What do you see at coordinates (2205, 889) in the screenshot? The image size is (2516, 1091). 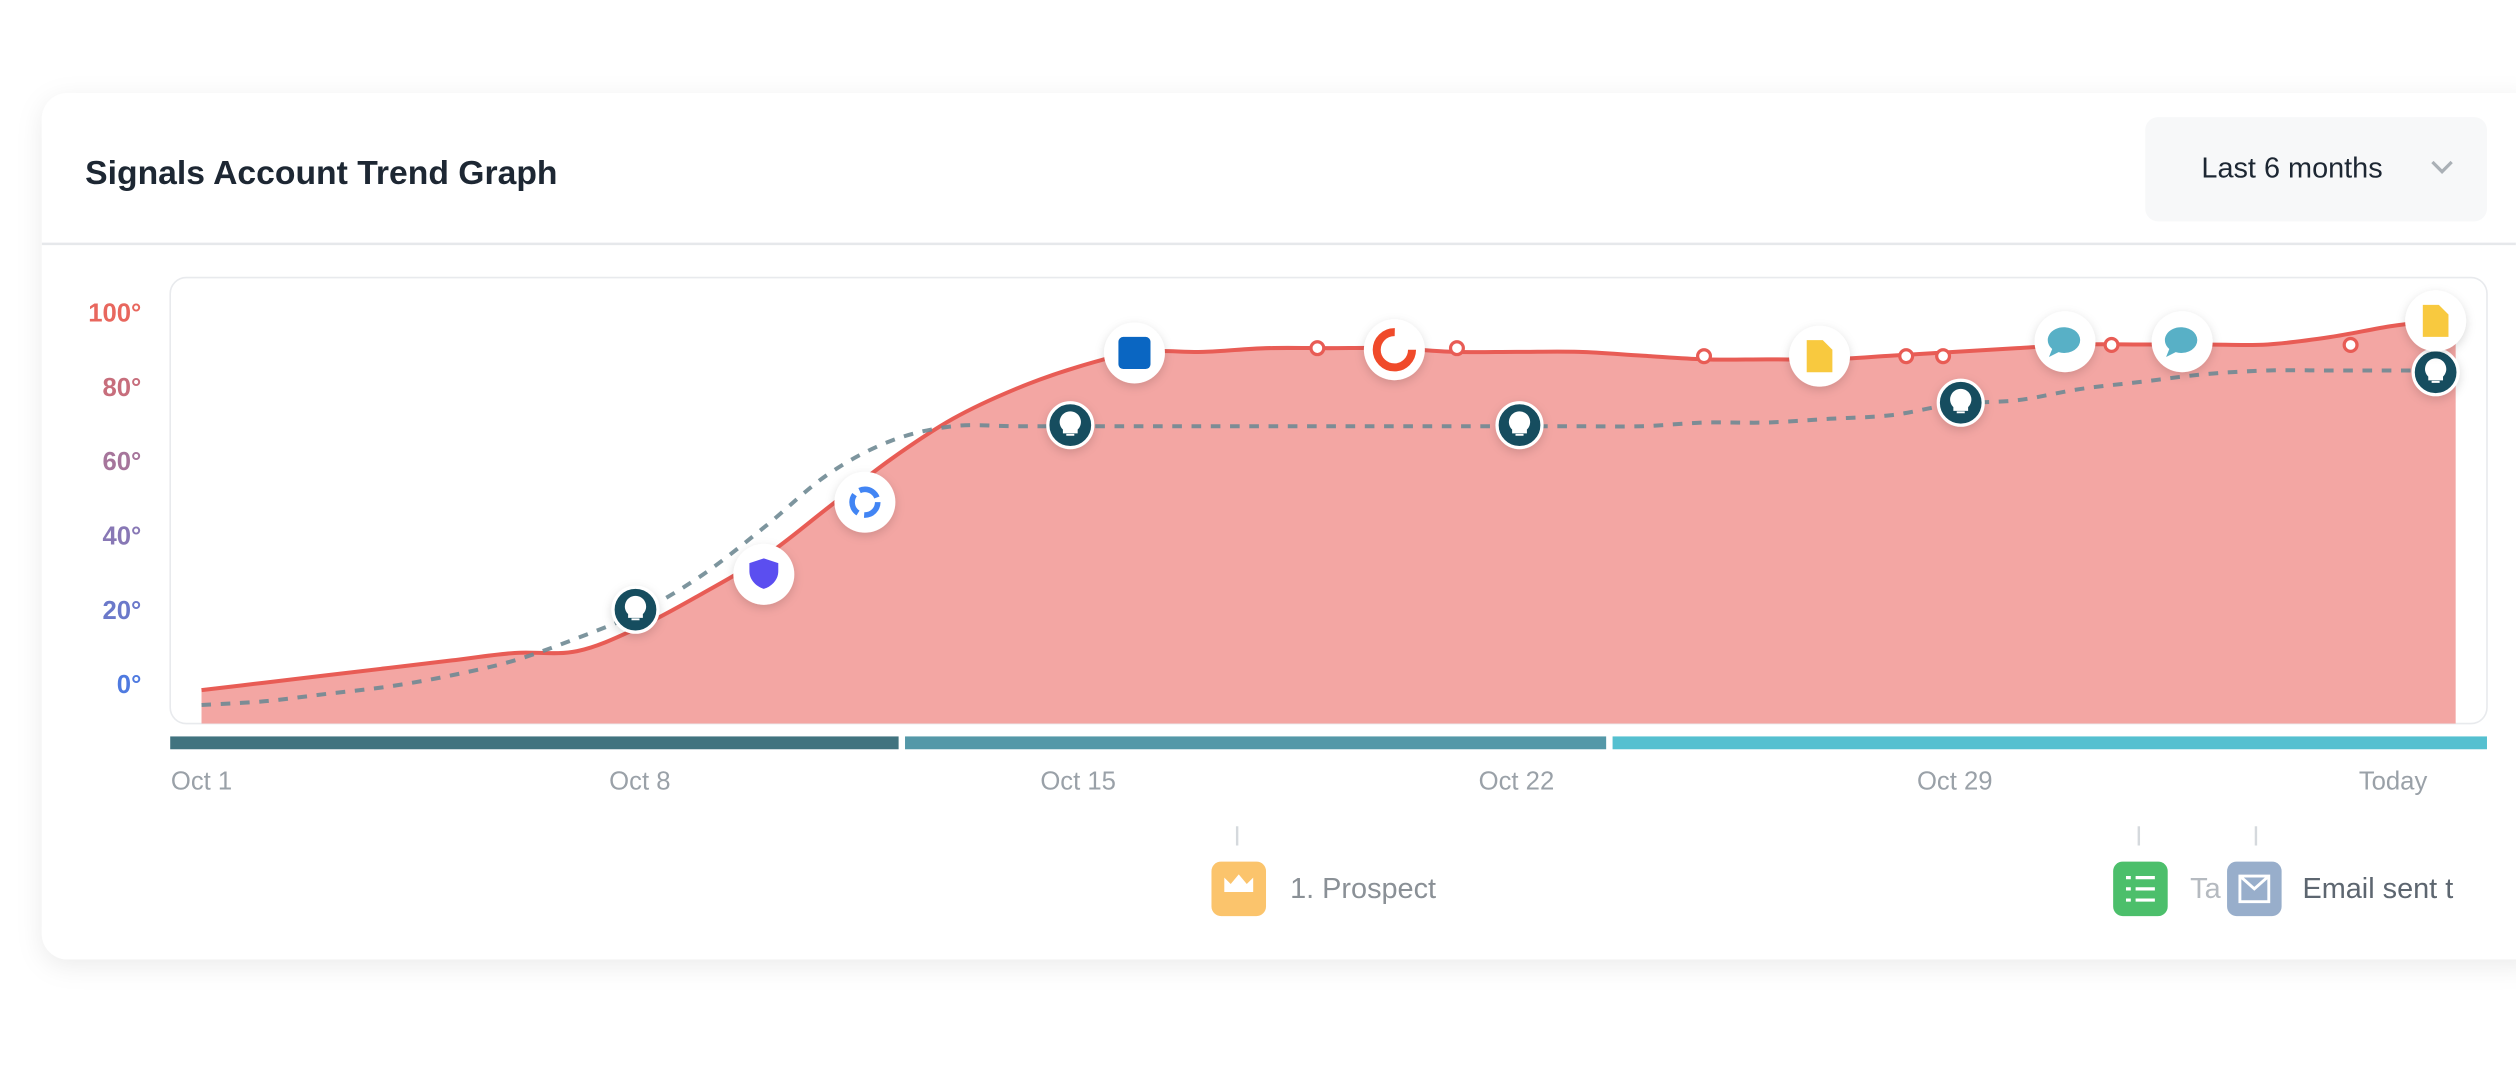 I see `event-label: Ta` at bounding box center [2205, 889].